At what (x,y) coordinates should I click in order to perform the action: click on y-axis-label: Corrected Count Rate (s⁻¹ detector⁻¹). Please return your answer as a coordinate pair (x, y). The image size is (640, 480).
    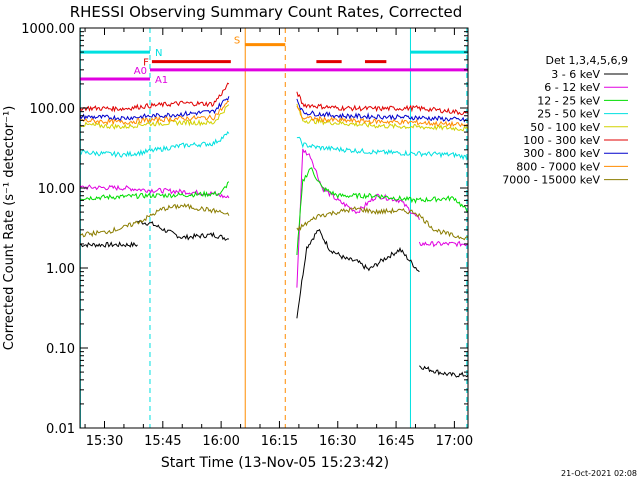
    Looking at the image, I should click on (9, 228).